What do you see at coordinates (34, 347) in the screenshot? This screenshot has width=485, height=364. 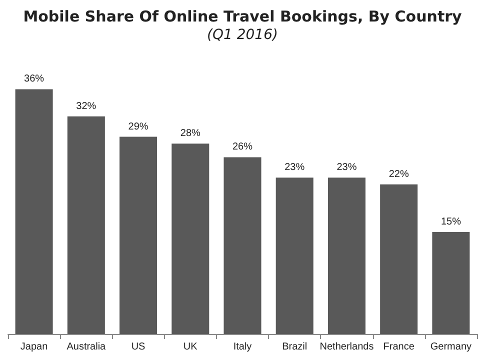 I see `x-tick-label: Japan` at bounding box center [34, 347].